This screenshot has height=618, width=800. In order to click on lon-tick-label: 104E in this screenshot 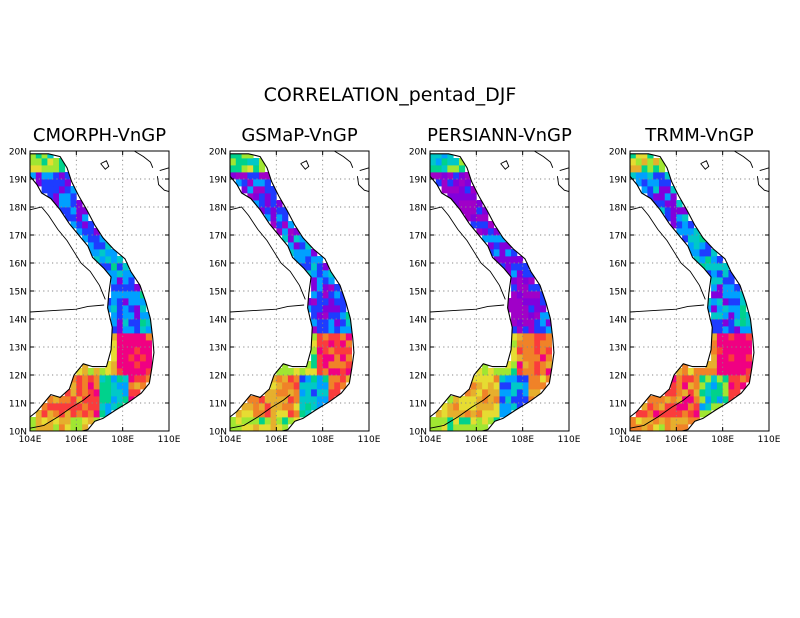, I will do `click(30, 440)`.